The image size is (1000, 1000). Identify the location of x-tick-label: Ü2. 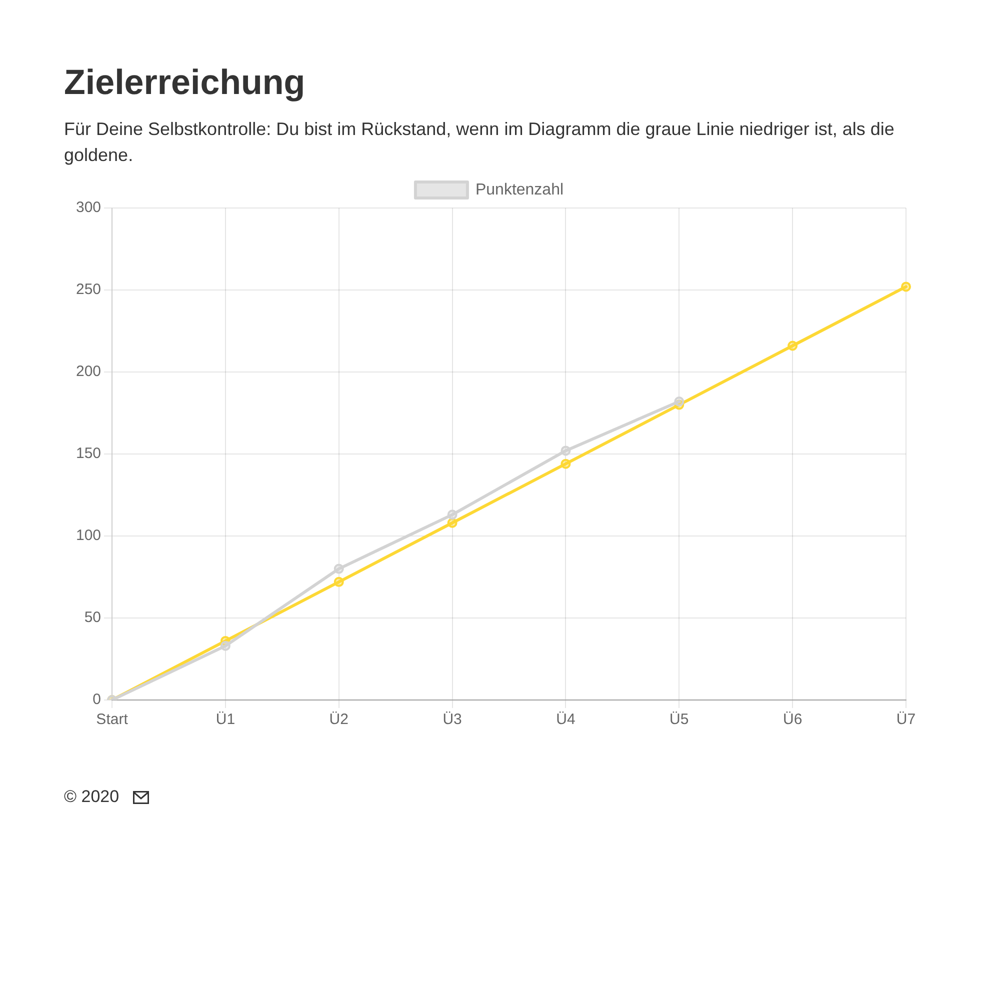
(338, 719).